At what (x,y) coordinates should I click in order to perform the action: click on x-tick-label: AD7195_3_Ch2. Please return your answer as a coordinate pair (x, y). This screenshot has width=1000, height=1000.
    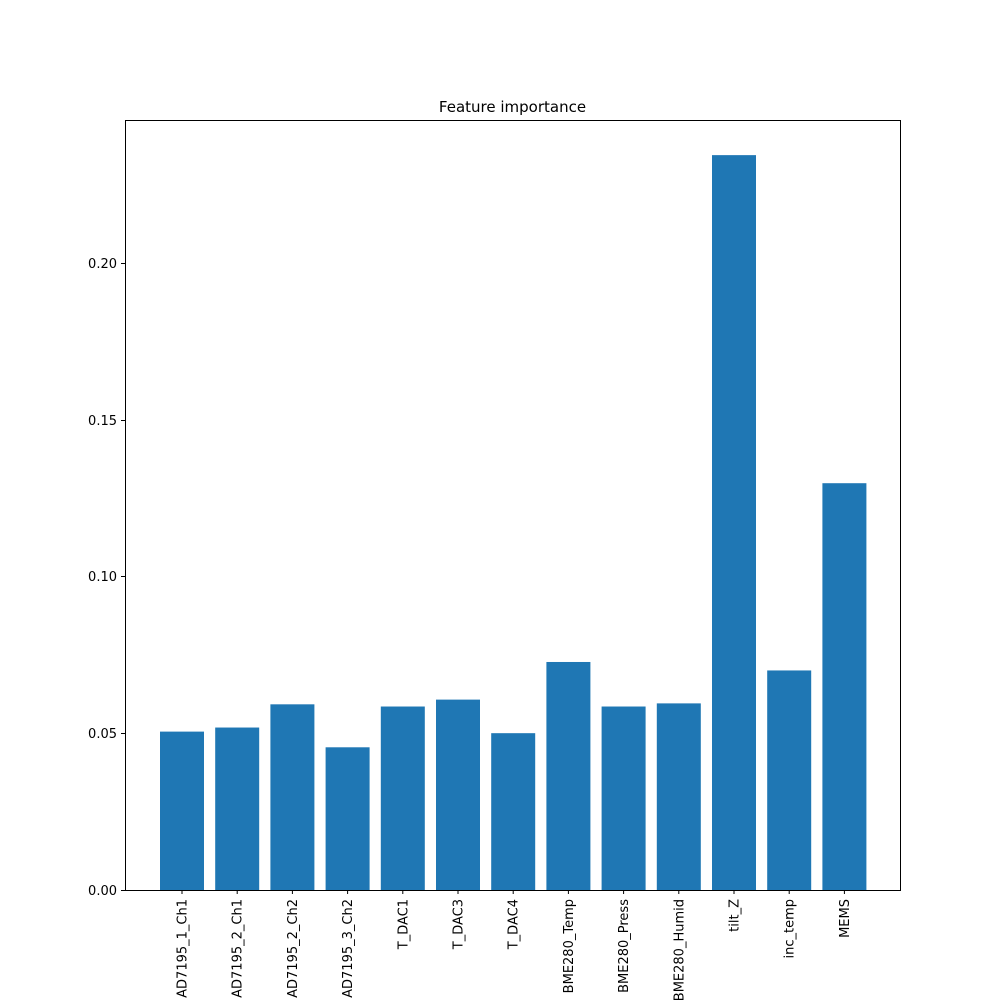
    Looking at the image, I should click on (348, 948).